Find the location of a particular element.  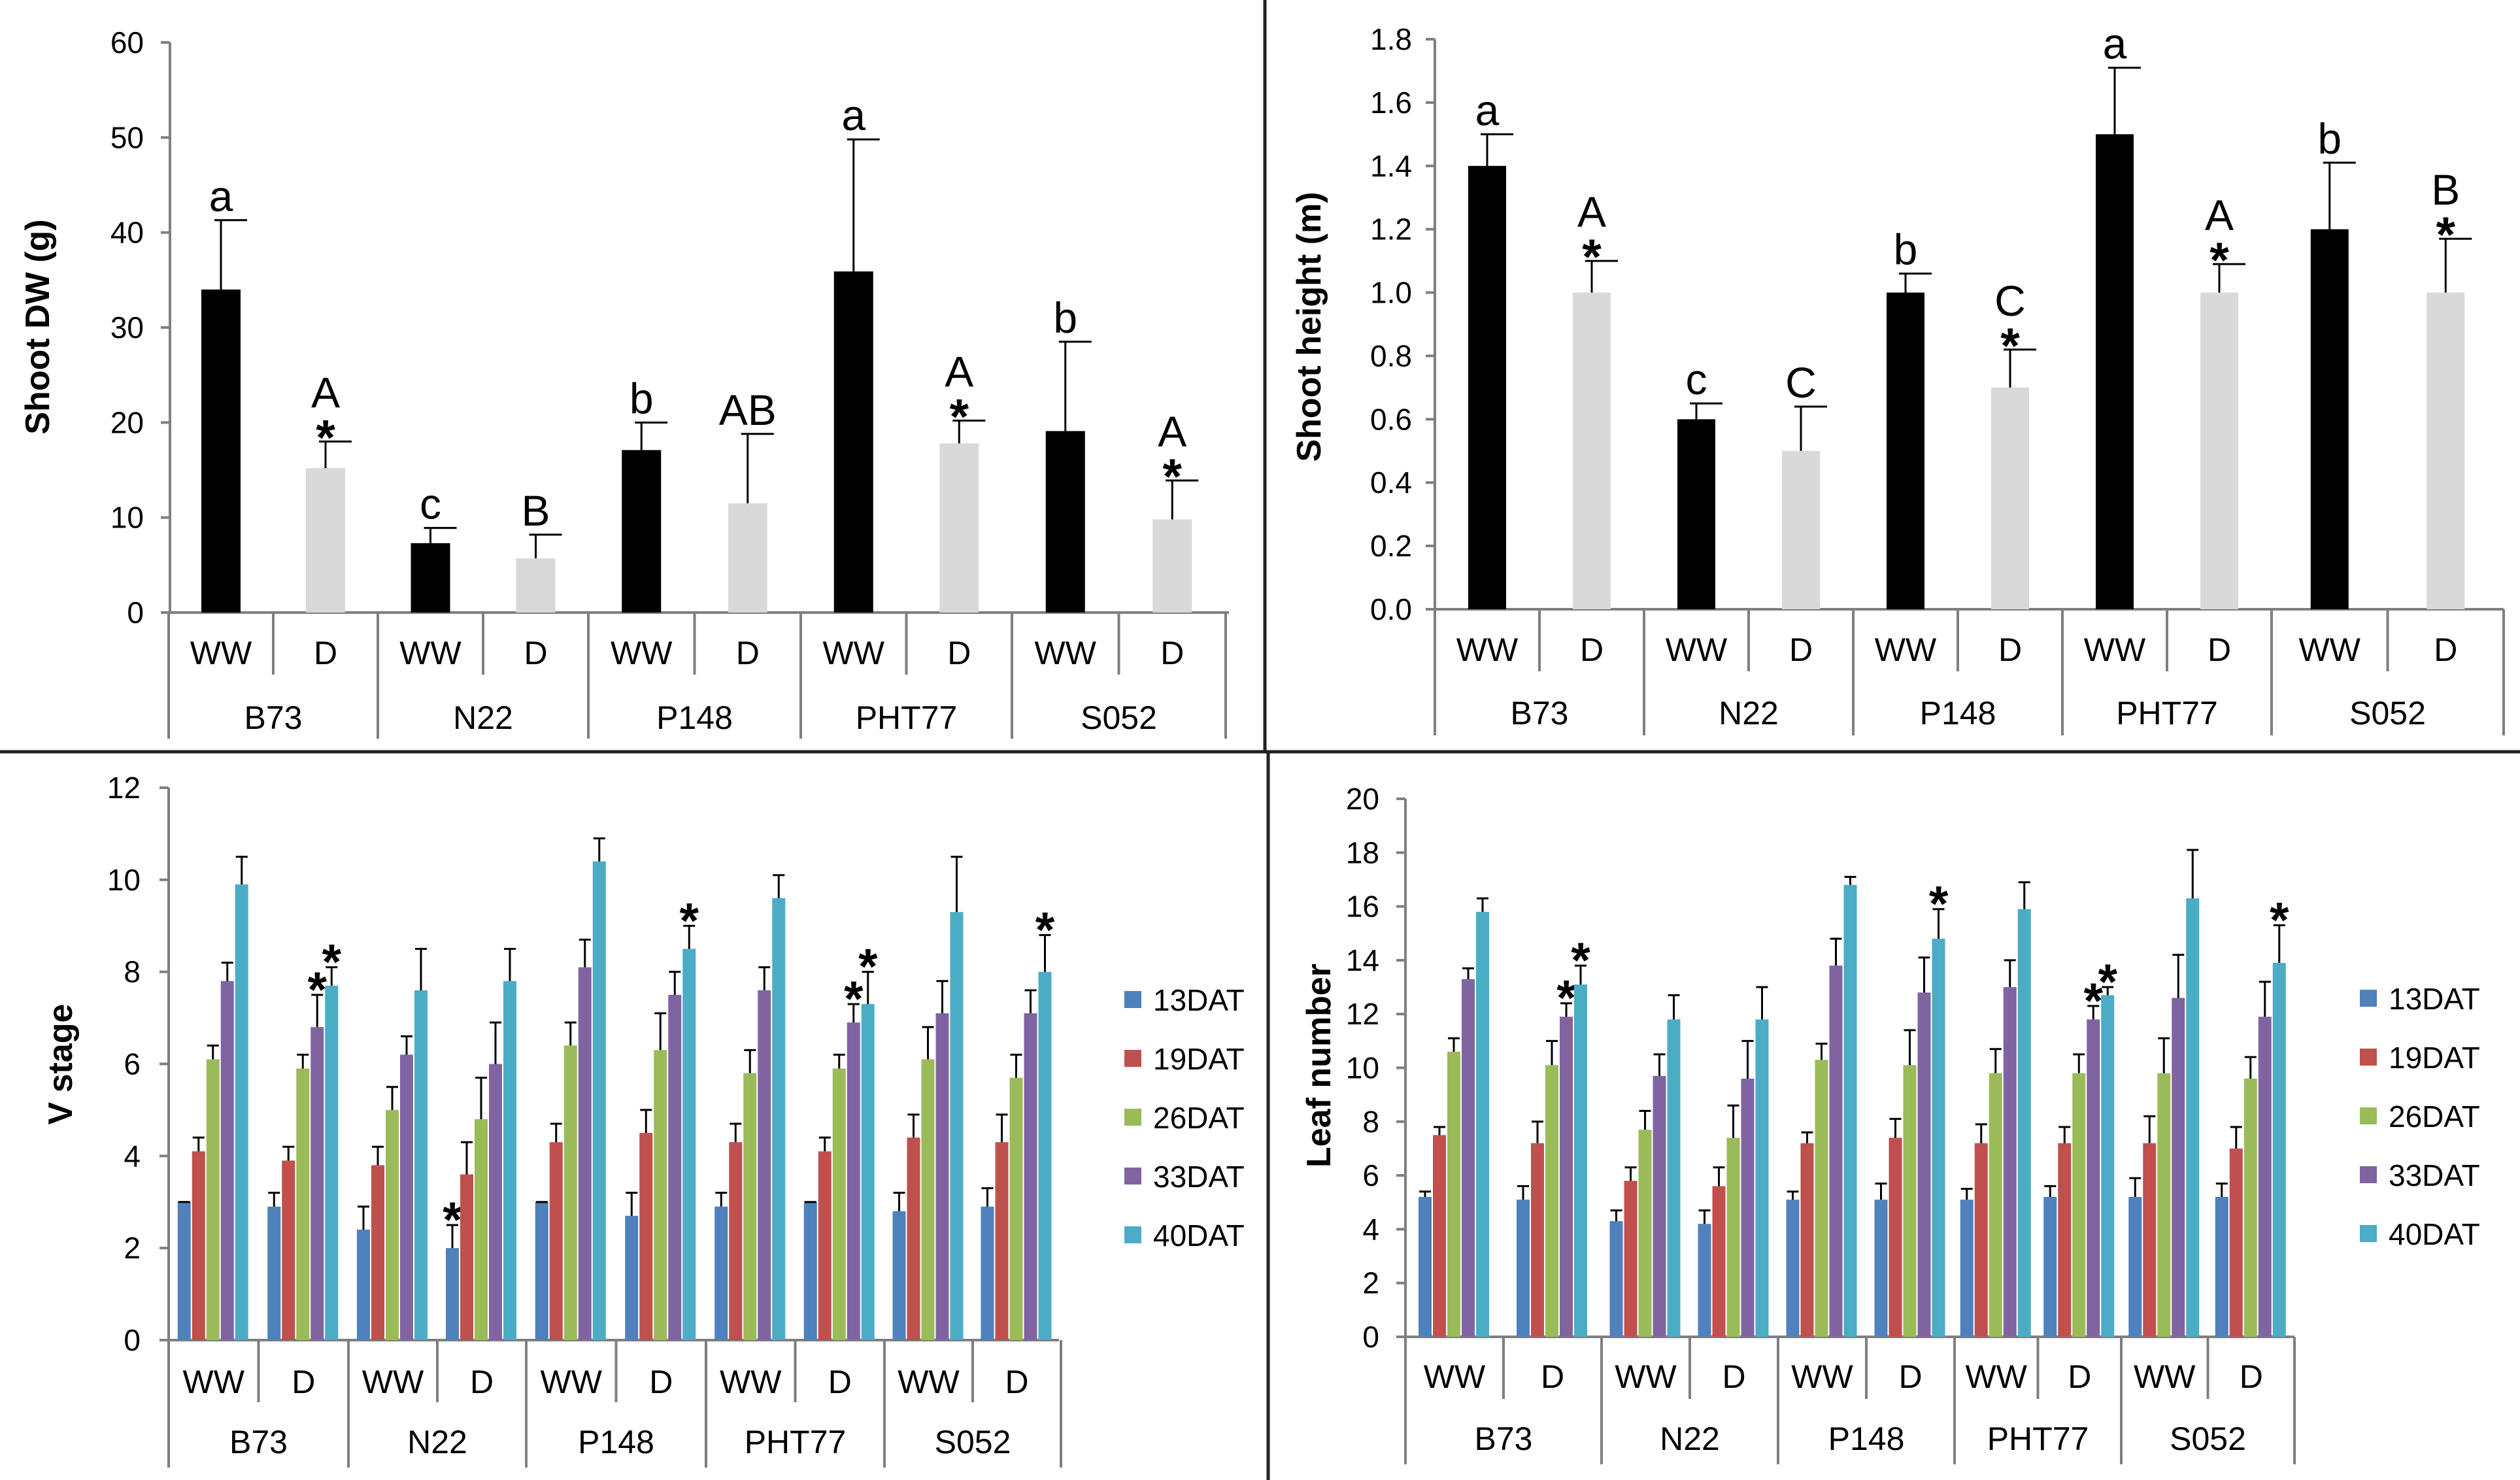

y-tick-label: 1.2 is located at coordinates (1391, 229).